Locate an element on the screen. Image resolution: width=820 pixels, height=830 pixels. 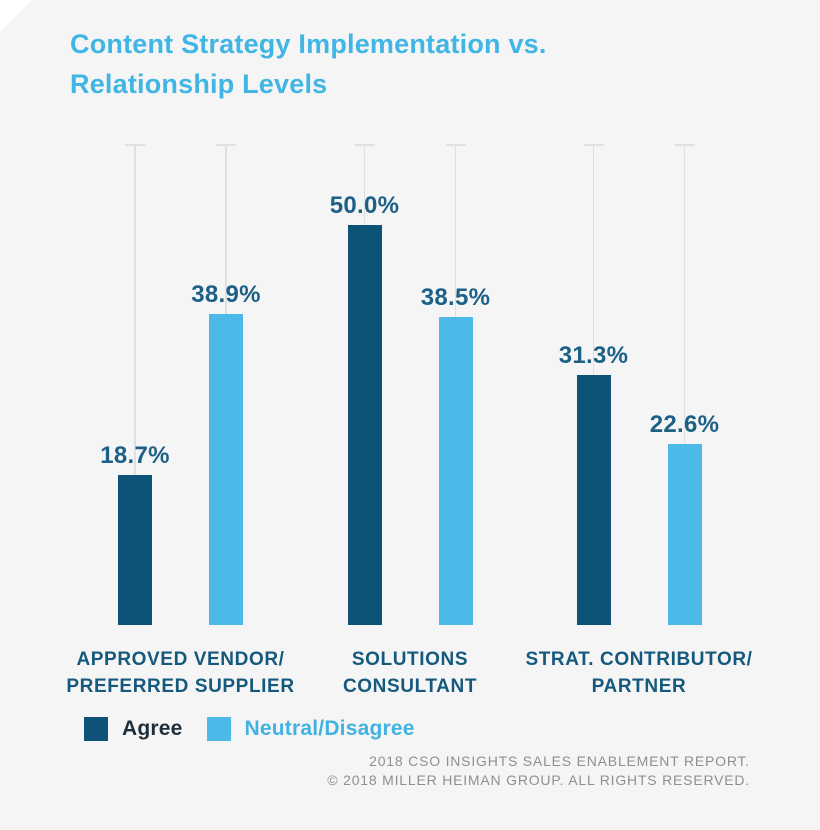
value-label-agree-0: 18.7% is located at coordinates (135, 456).